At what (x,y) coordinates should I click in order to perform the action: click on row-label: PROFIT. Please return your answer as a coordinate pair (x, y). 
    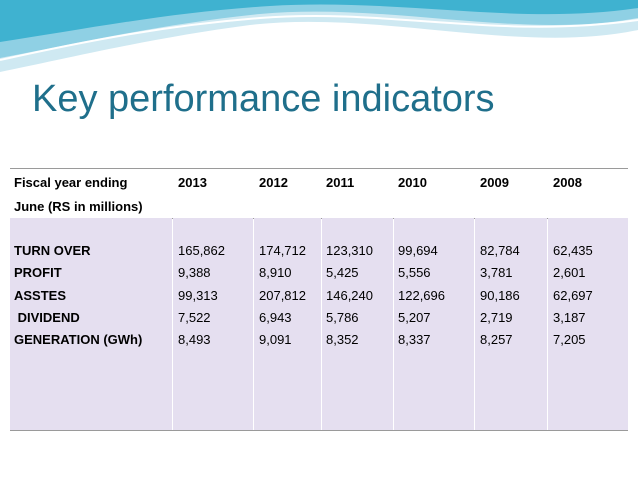
    Looking at the image, I should click on (38, 273).